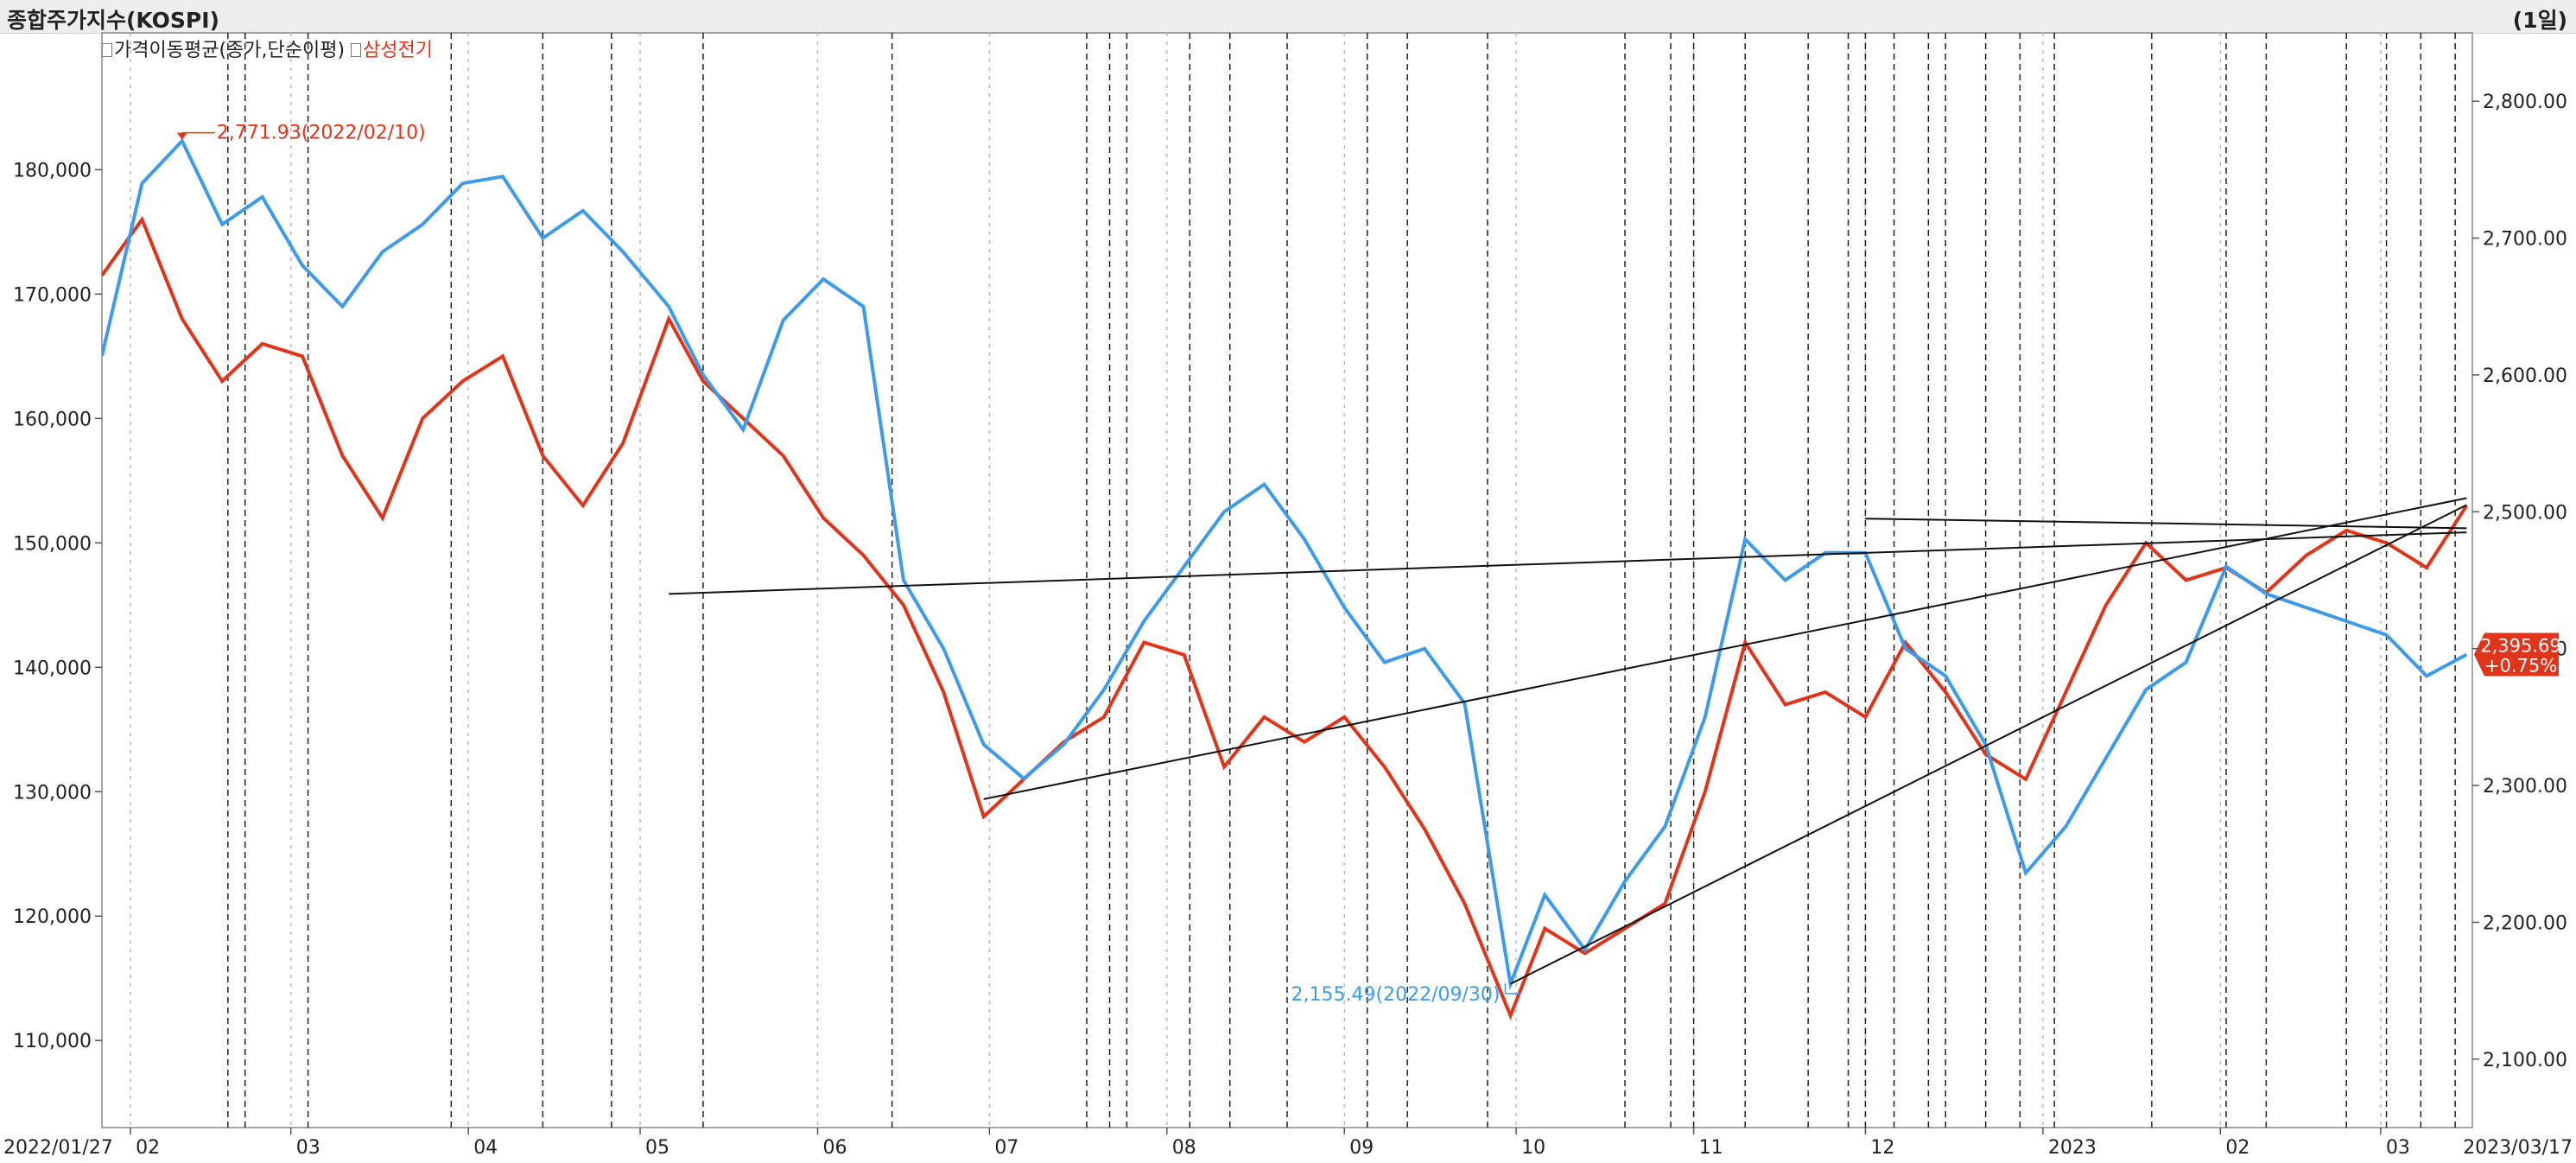 The image size is (2576, 1163). Describe the element at coordinates (2525, 376) in the screenshot. I see `y-right-tick-label: 2,600.00` at that location.